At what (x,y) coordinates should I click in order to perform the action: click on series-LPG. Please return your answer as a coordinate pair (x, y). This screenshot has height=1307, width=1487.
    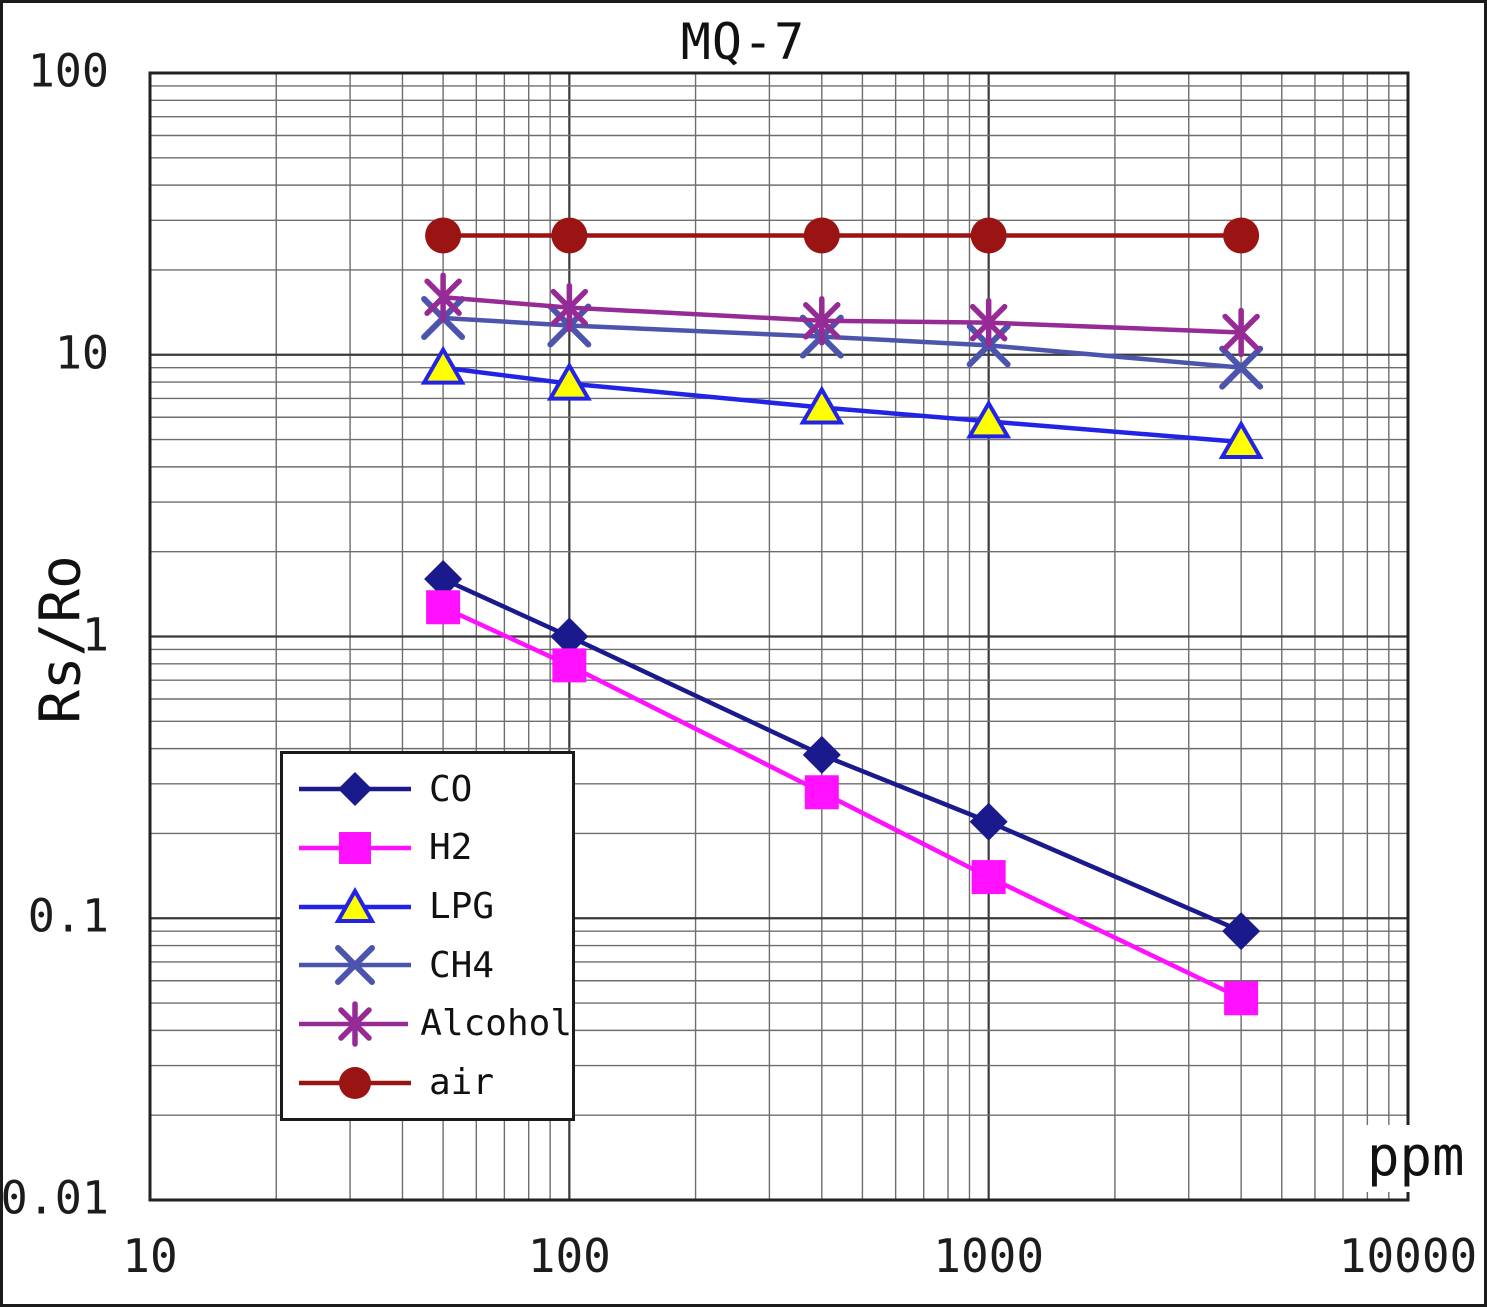
    Looking at the image, I should click on (842, 402).